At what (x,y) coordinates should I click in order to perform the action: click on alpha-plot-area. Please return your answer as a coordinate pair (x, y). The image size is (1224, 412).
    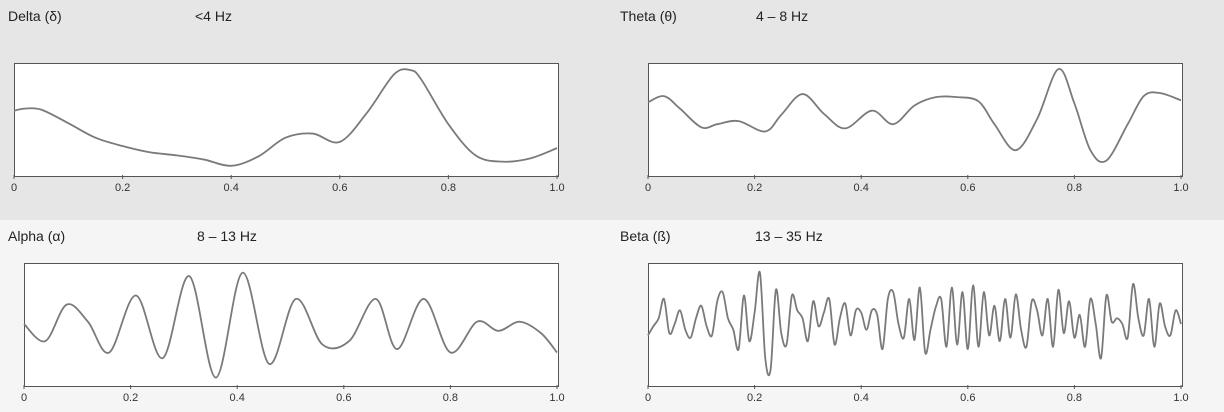
    Looking at the image, I should click on (291, 325).